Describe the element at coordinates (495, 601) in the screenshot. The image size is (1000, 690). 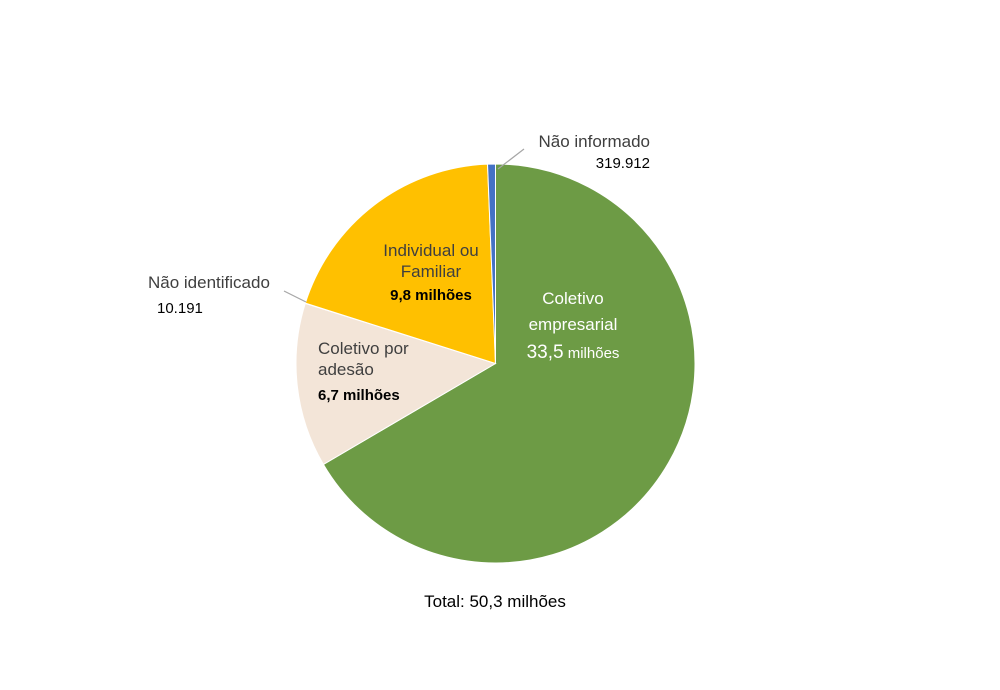
I see `total-label: Total: 50,3 milhões` at that location.